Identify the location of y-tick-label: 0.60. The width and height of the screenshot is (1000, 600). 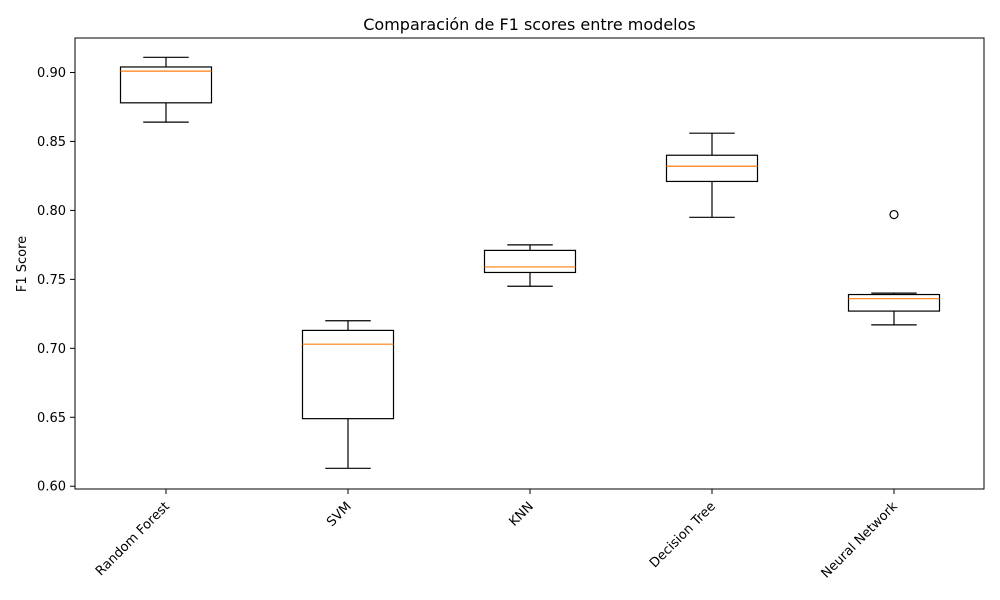
(51, 487).